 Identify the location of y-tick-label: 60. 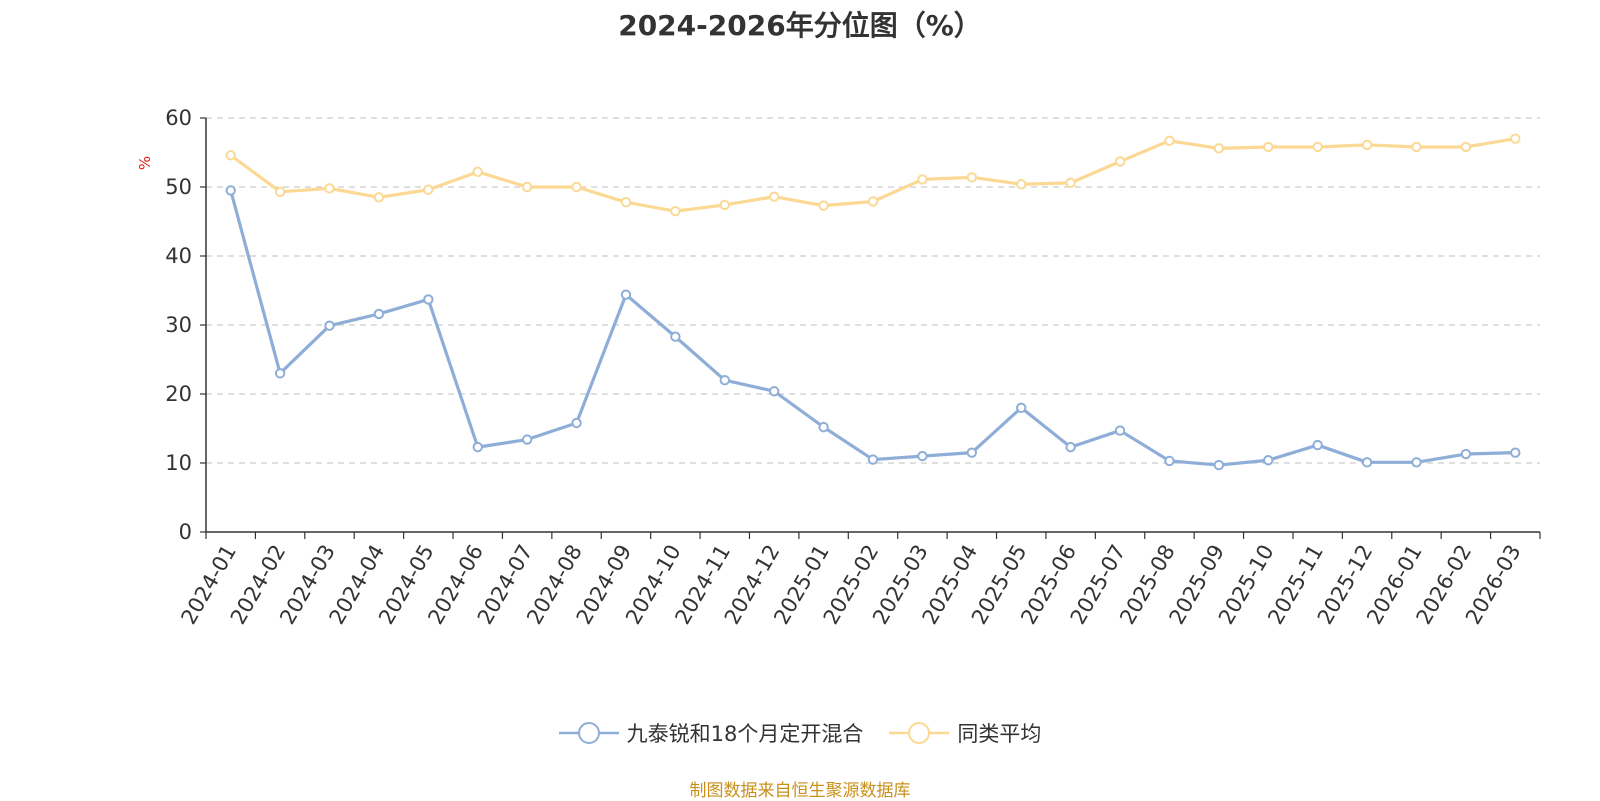
(178, 118).